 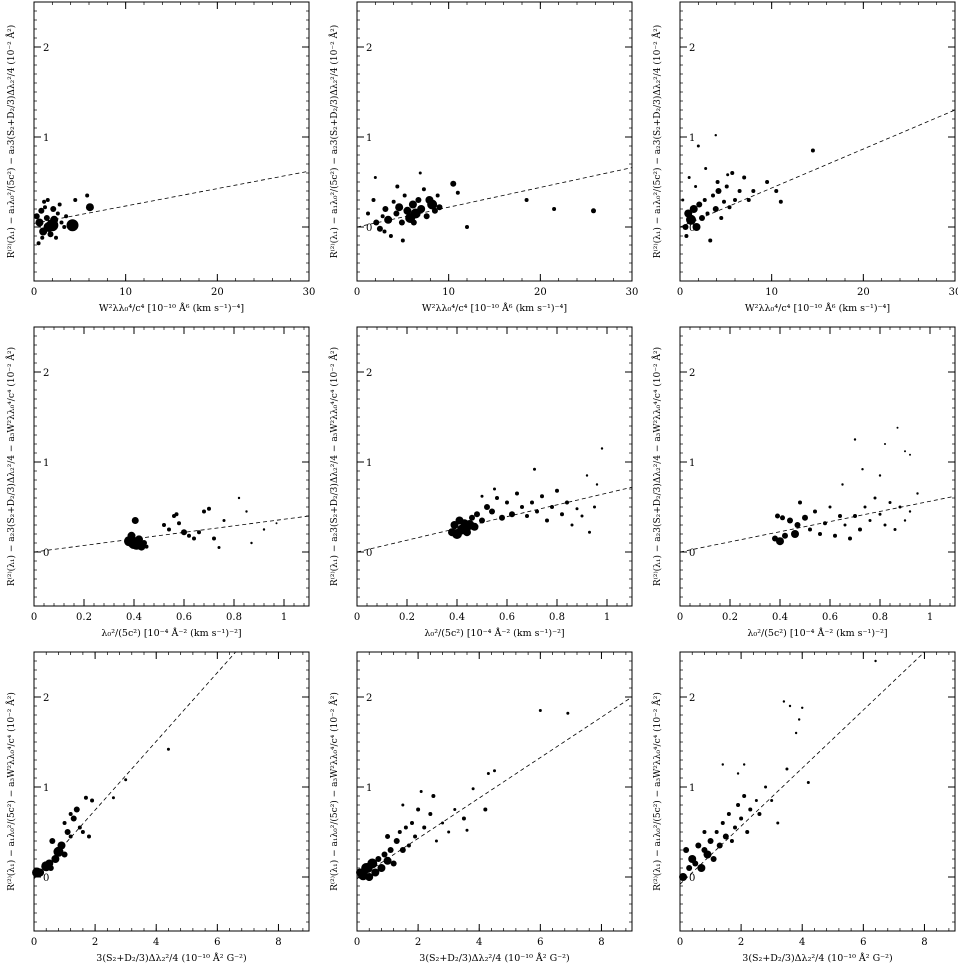 What do you see at coordinates (817, 466) in the screenshot?
I see `plot-frame` at bounding box center [817, 466].